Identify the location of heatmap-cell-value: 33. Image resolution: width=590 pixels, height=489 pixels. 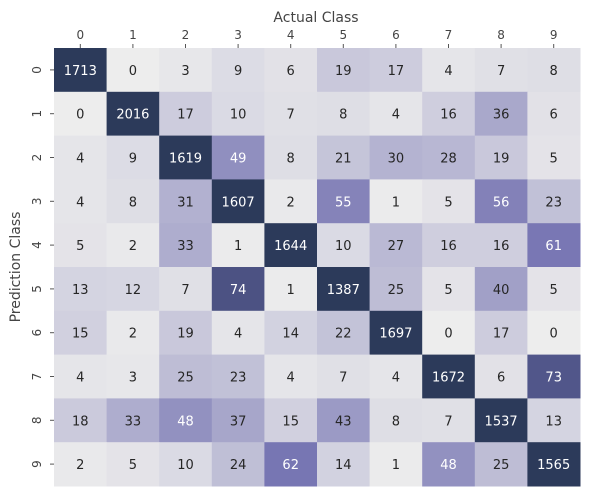
(185, 246).